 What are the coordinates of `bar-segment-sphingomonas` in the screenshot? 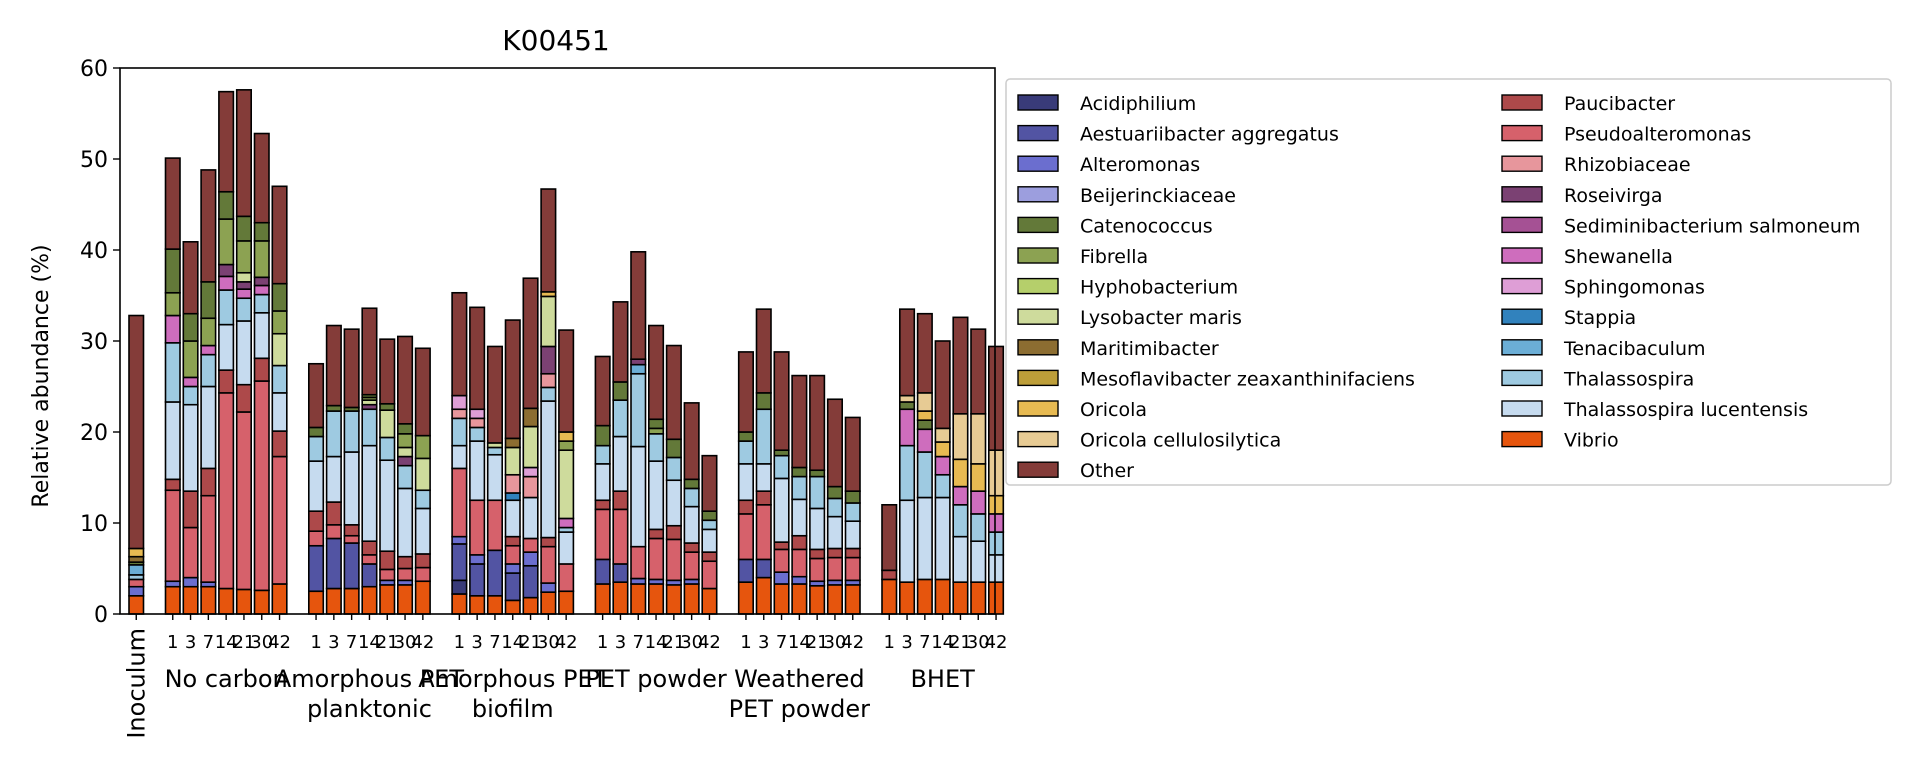 It's located at (477, 414).